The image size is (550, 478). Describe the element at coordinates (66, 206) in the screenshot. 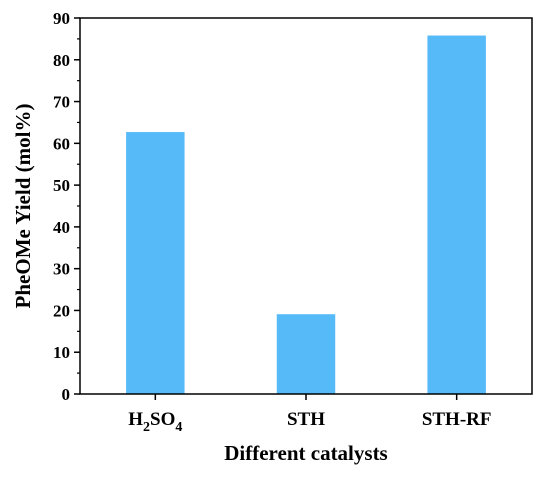

I see `y-axis-ticks: 0 10 20 30 40 50 60 70 80 90` at that location.